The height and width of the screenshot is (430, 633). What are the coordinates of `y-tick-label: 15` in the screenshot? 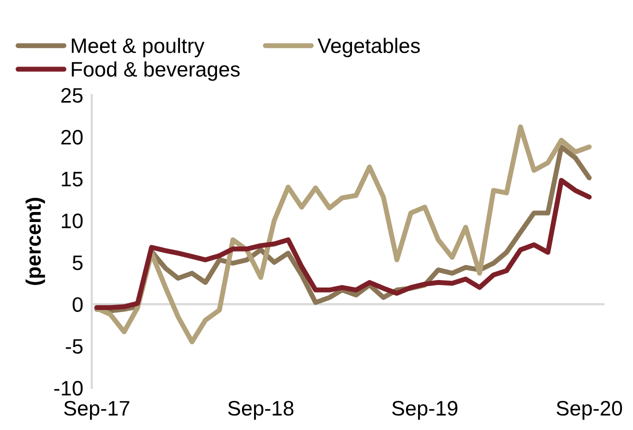 It's located at (72, 179).